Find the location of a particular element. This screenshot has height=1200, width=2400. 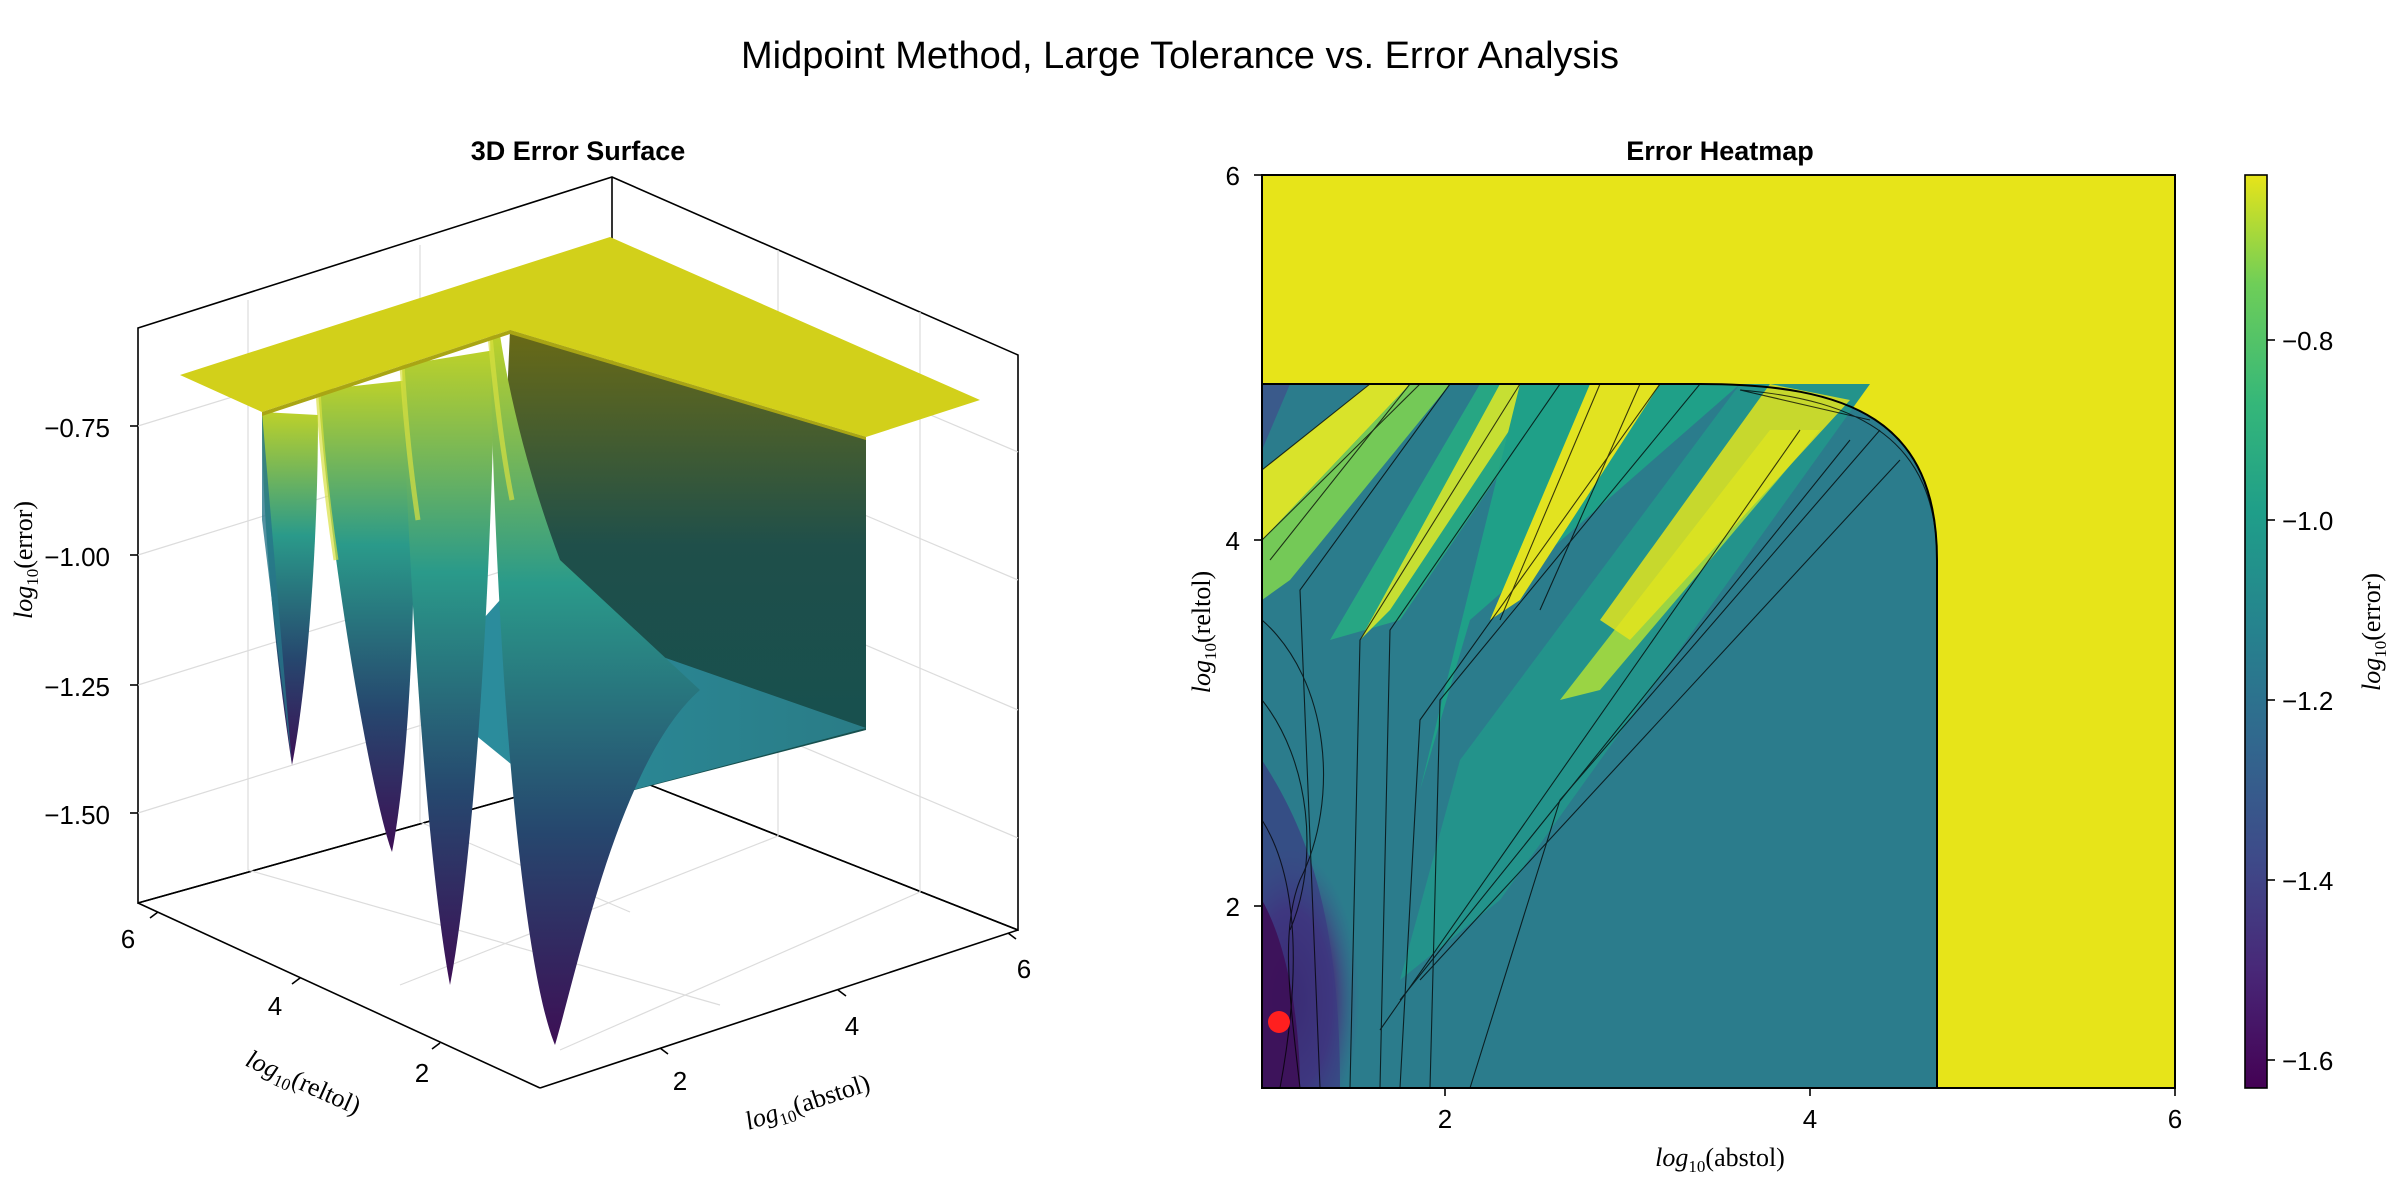

reltol-axis-label: log10(reltol) is located at coordinates (302, 1084).